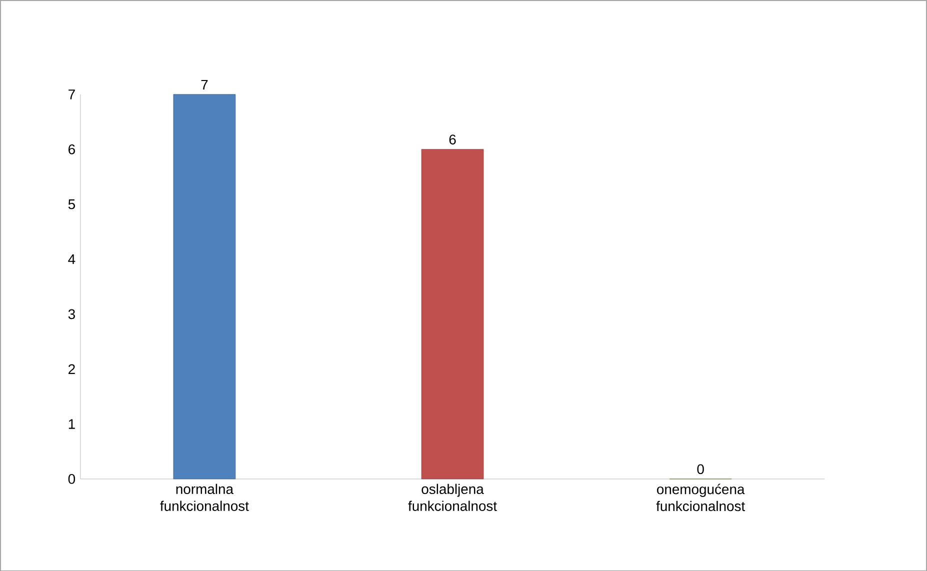 The height and width of the screenshot is (571, 927). What do you see at coordinates (71, 94) in the screenshot?
I see `y-tick-label: 7` at bounding box center [71, 94].